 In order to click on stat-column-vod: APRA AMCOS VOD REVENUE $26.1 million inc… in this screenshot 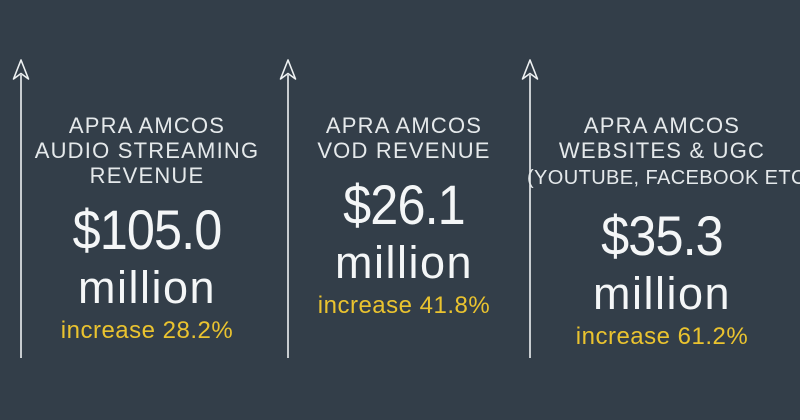, I will do `click(404, 215)`.